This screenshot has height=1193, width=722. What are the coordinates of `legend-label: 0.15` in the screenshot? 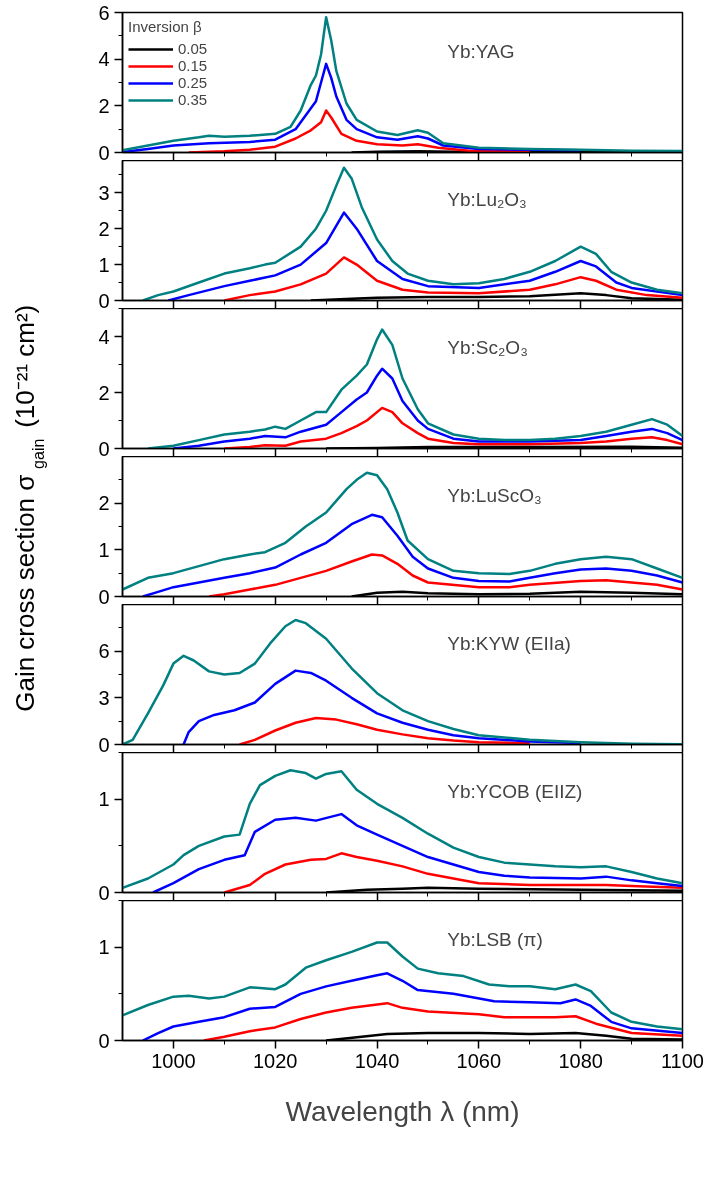 It's located at (193, 65).